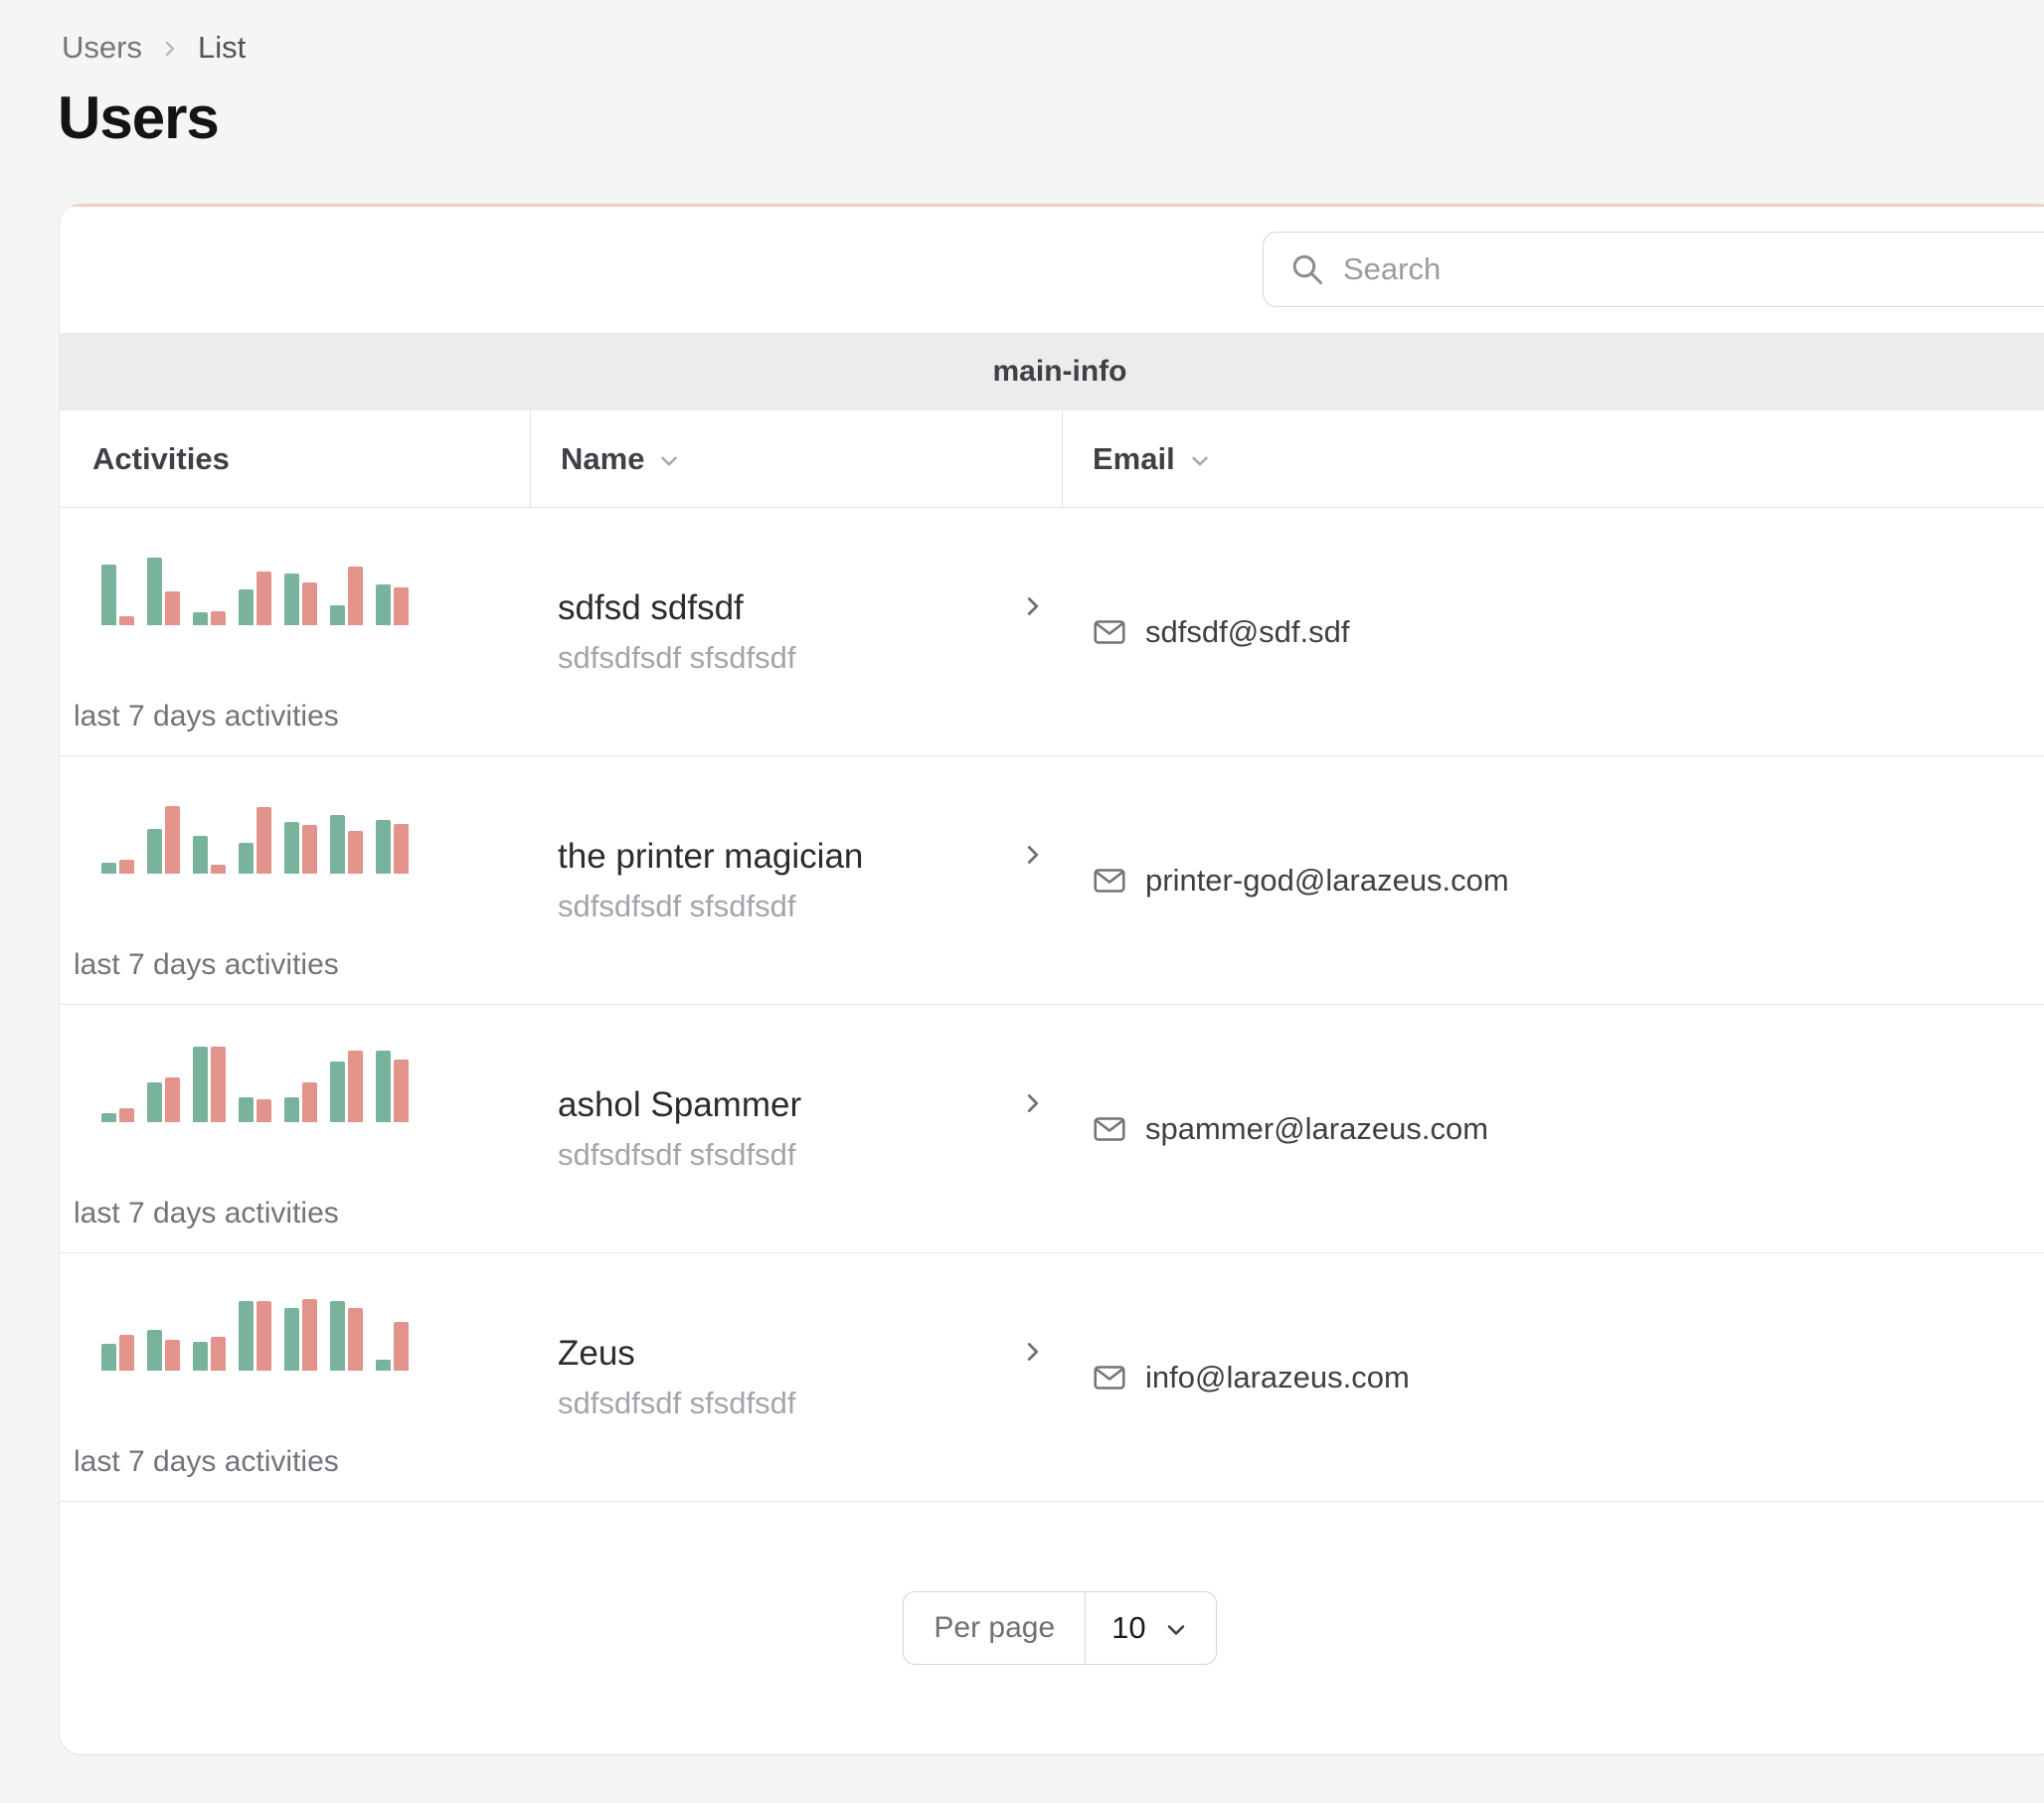  I want to click on email-cell: info@larazeus.com, so click(1553, 1377).